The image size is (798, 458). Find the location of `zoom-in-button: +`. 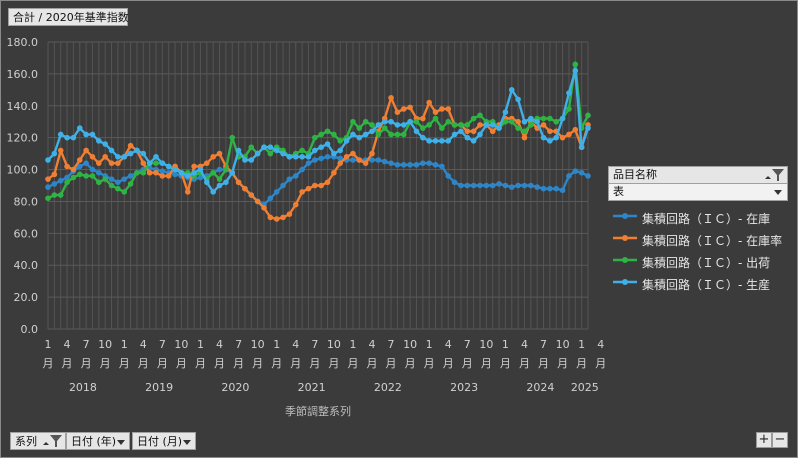

zoom-in-button: + is located at coordinates (764, 440).